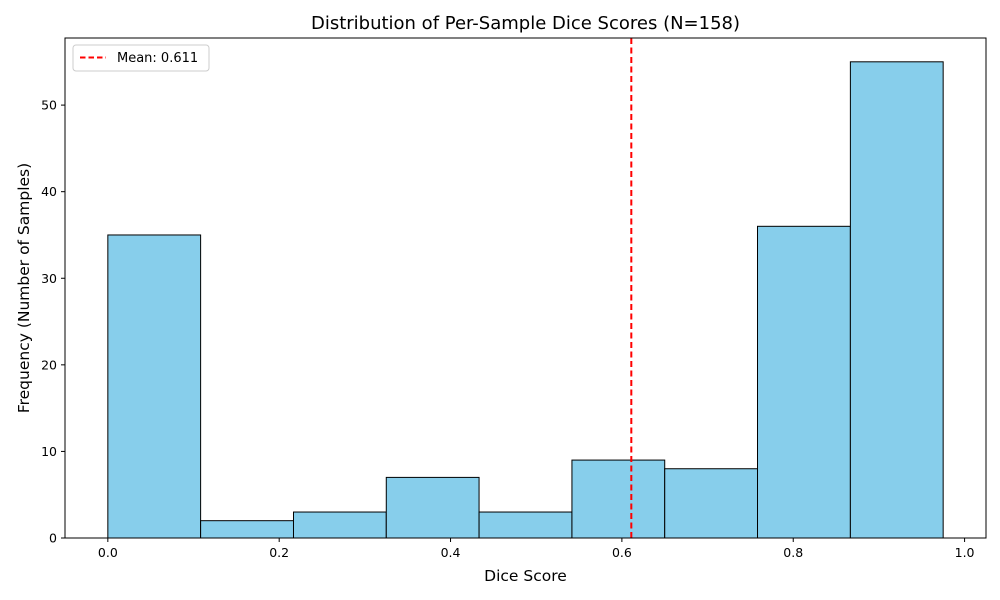  What do you see at coordinates (793, 552) in the screenshot?
I see `x-tick-label-4: 0.8` at bounding box center [793, 552].